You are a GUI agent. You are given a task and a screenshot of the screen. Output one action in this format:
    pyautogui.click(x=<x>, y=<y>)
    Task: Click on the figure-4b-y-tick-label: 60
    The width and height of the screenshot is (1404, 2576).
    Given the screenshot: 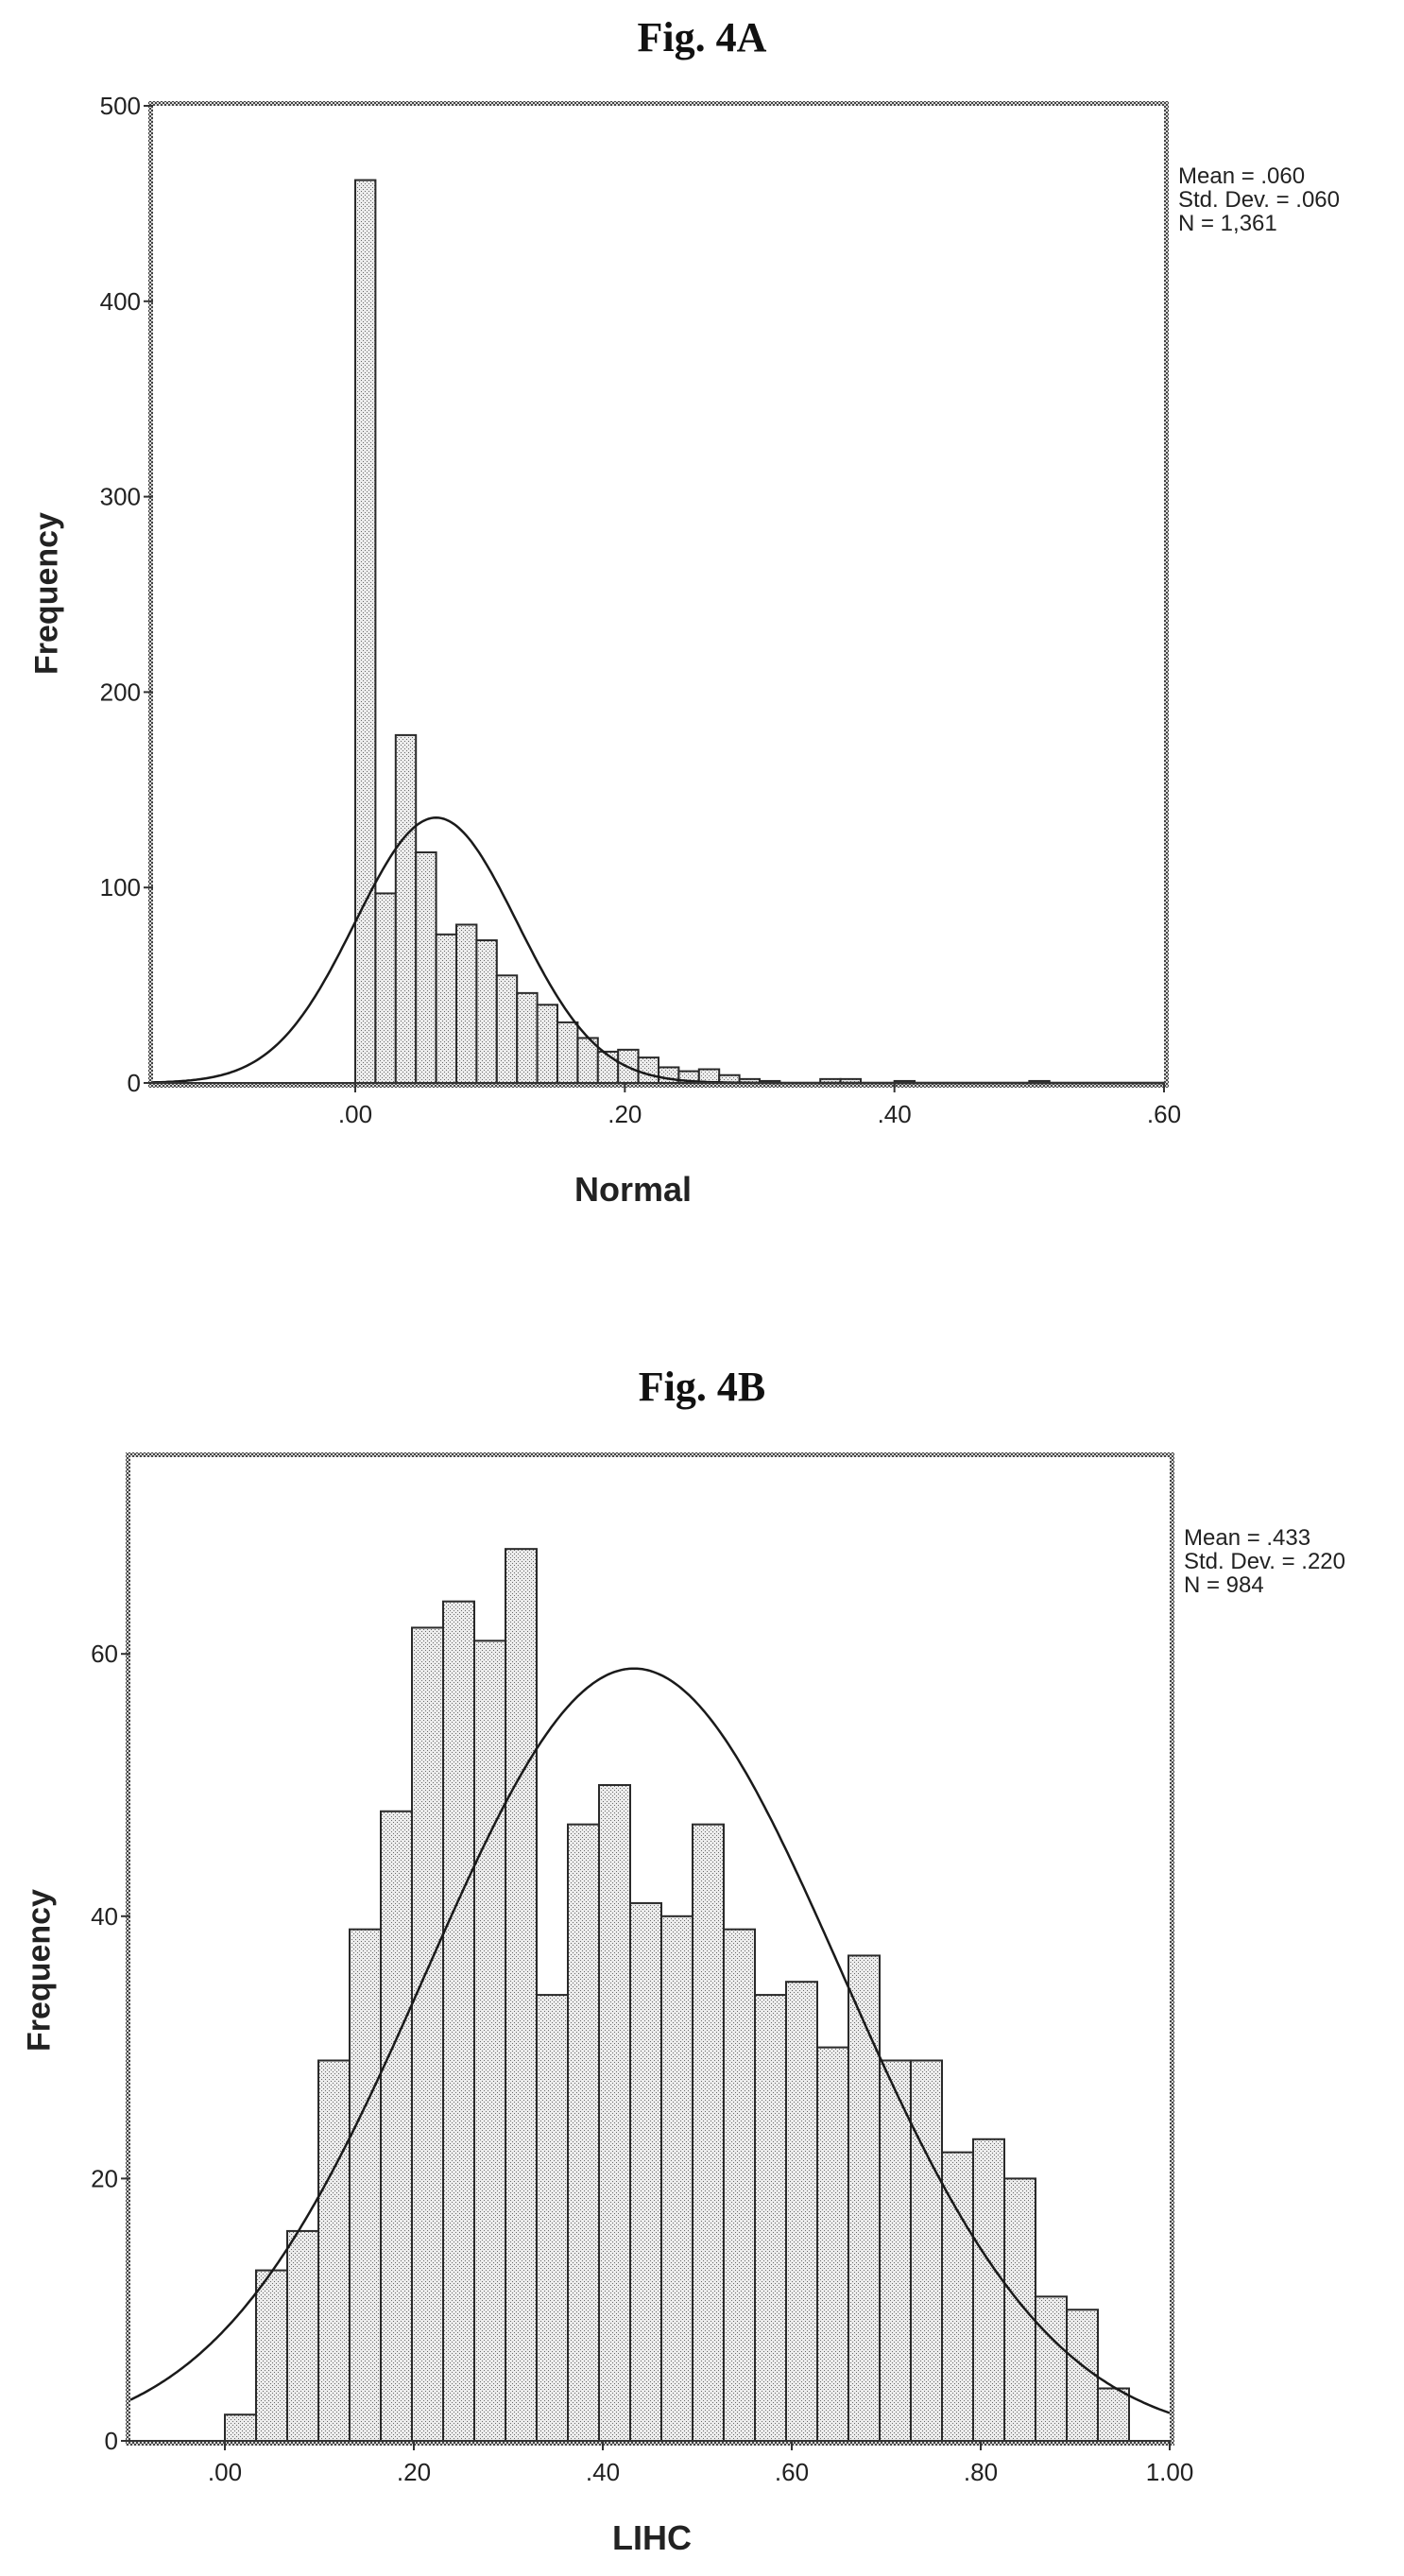 What is the action you would take?
    pyautogui.click(x=104, y=1654)
    